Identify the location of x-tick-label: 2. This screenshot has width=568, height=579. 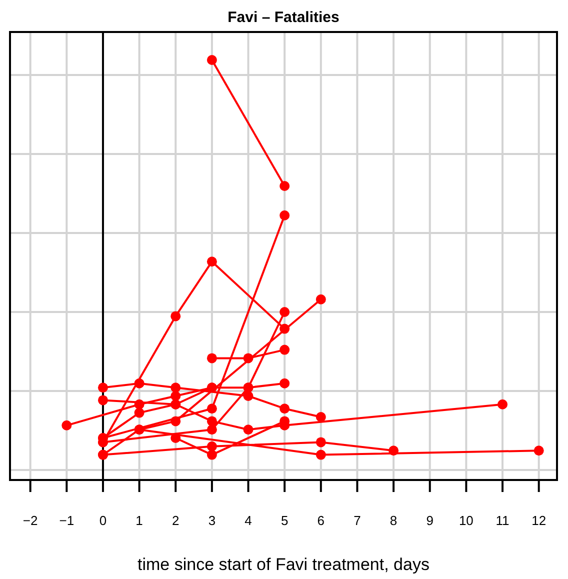
(176, 520).